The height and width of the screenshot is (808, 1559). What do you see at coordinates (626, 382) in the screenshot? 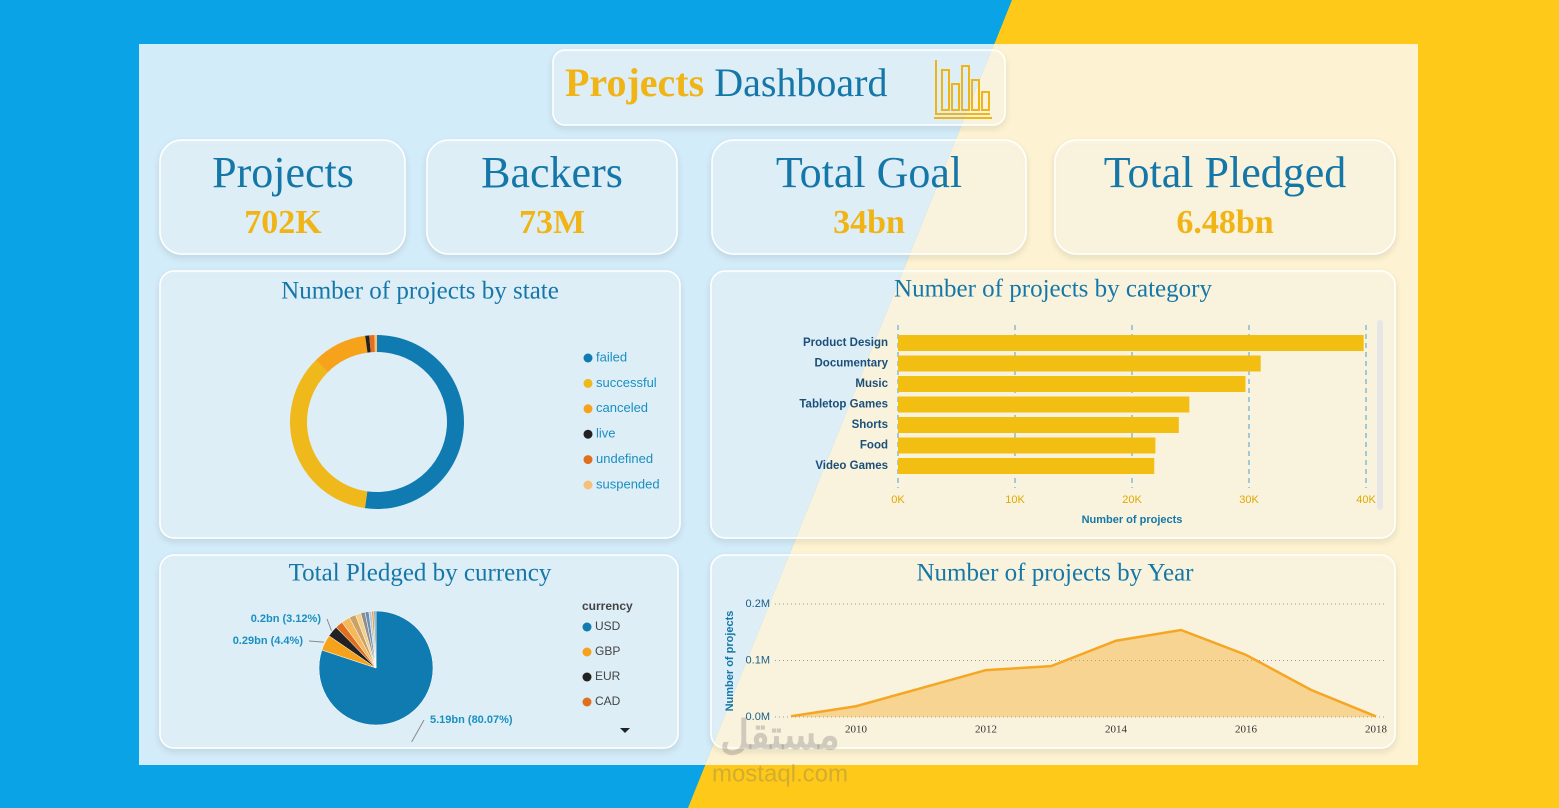
I see `legend-label: successful` at bounding box center [626, 382].